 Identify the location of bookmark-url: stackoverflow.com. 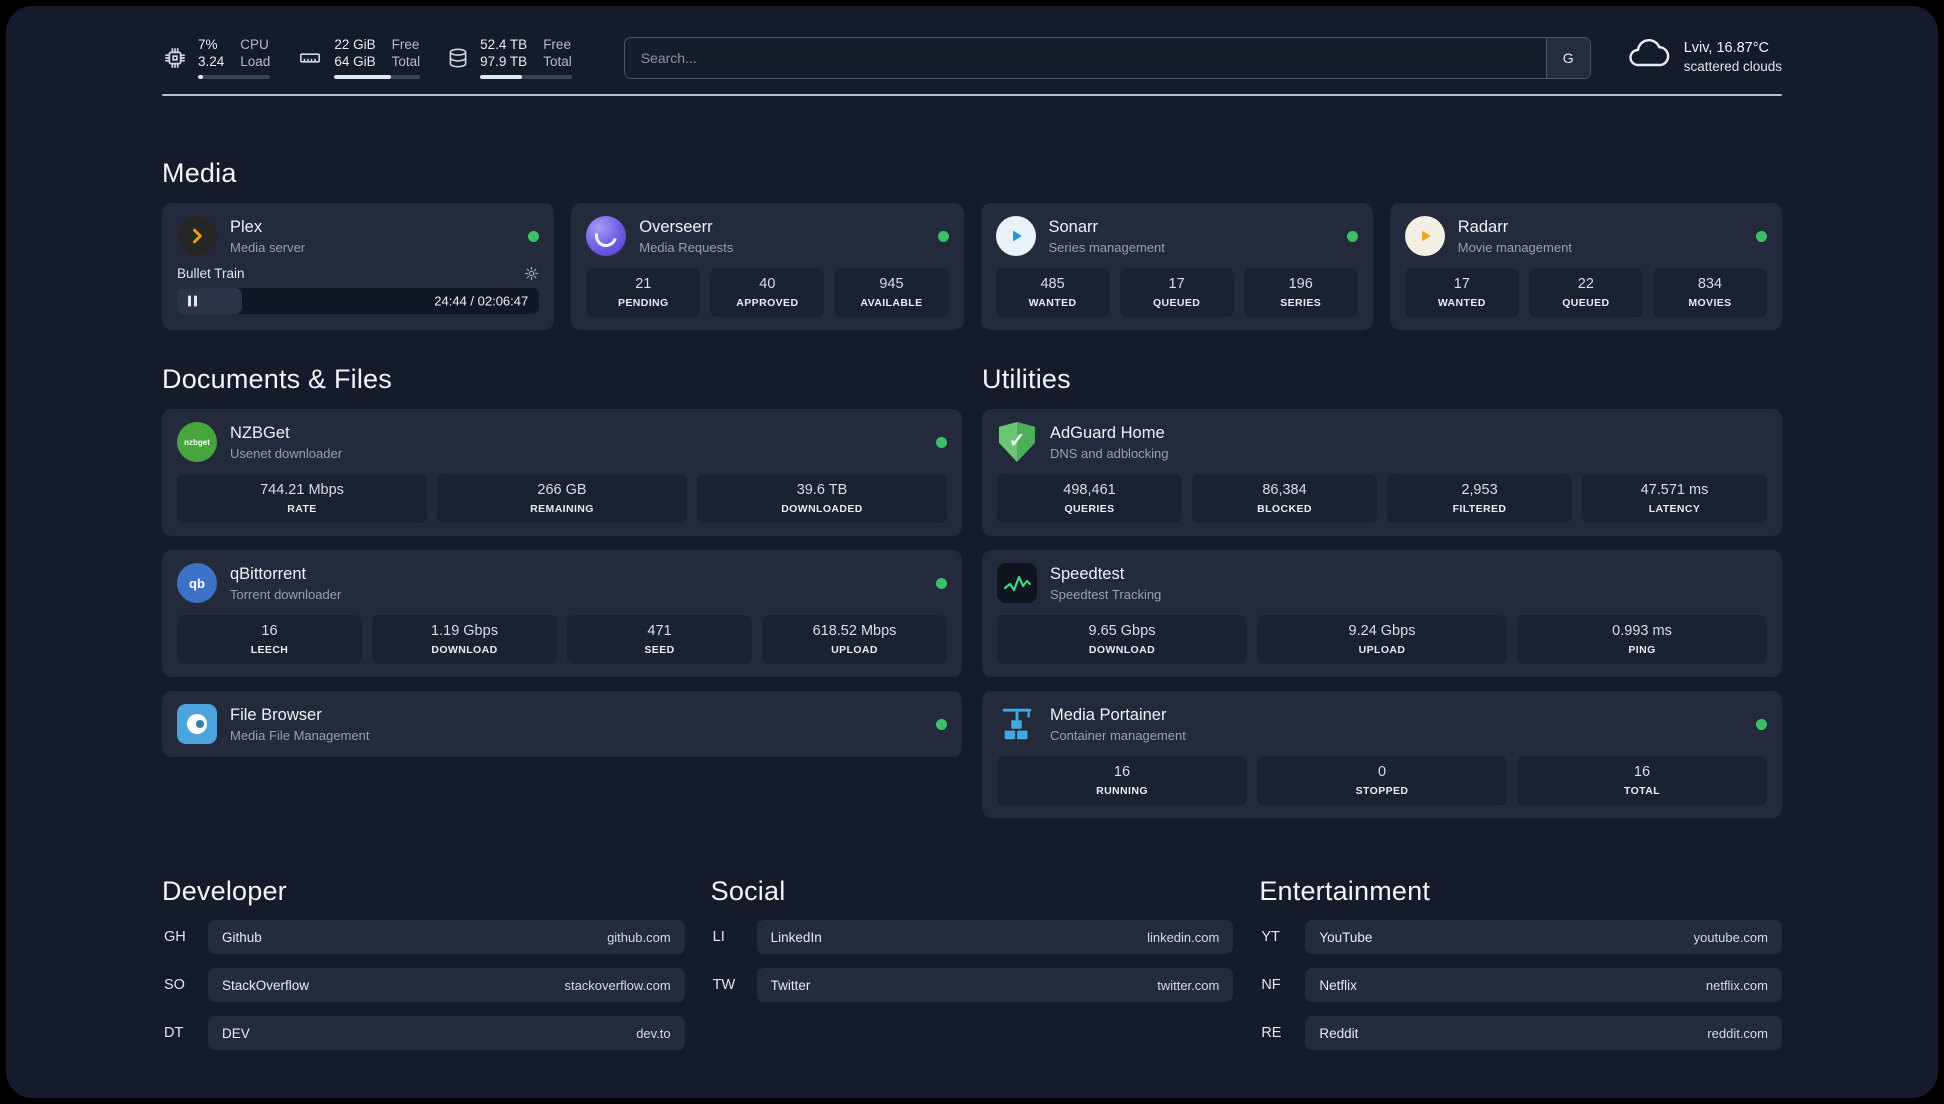
(617, 985).